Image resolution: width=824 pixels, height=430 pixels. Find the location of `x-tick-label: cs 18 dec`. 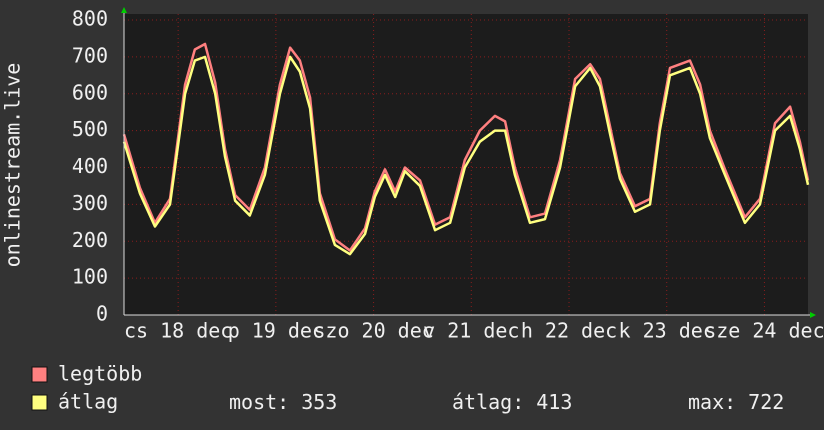

x-tick-label: cs 18 dec is located at coordinates (178, 331).